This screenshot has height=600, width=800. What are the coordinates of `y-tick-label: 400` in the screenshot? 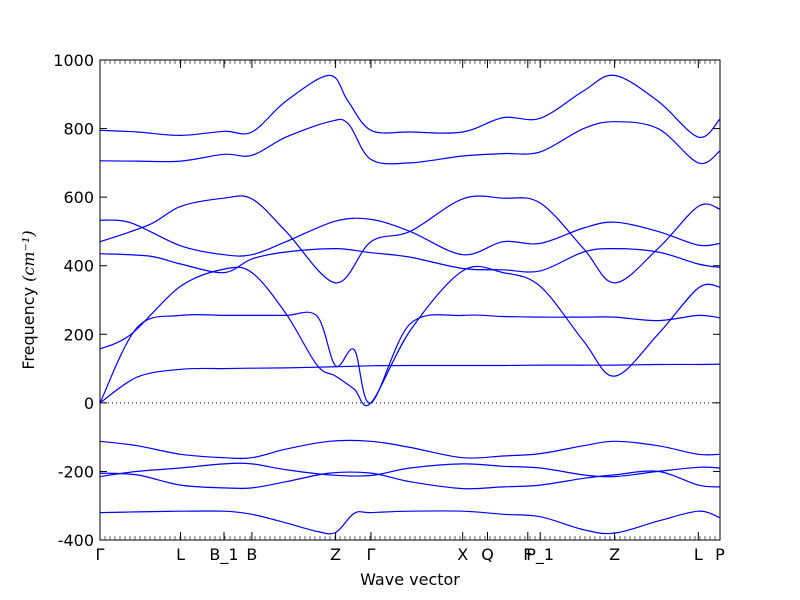 It's located at (78, 266).